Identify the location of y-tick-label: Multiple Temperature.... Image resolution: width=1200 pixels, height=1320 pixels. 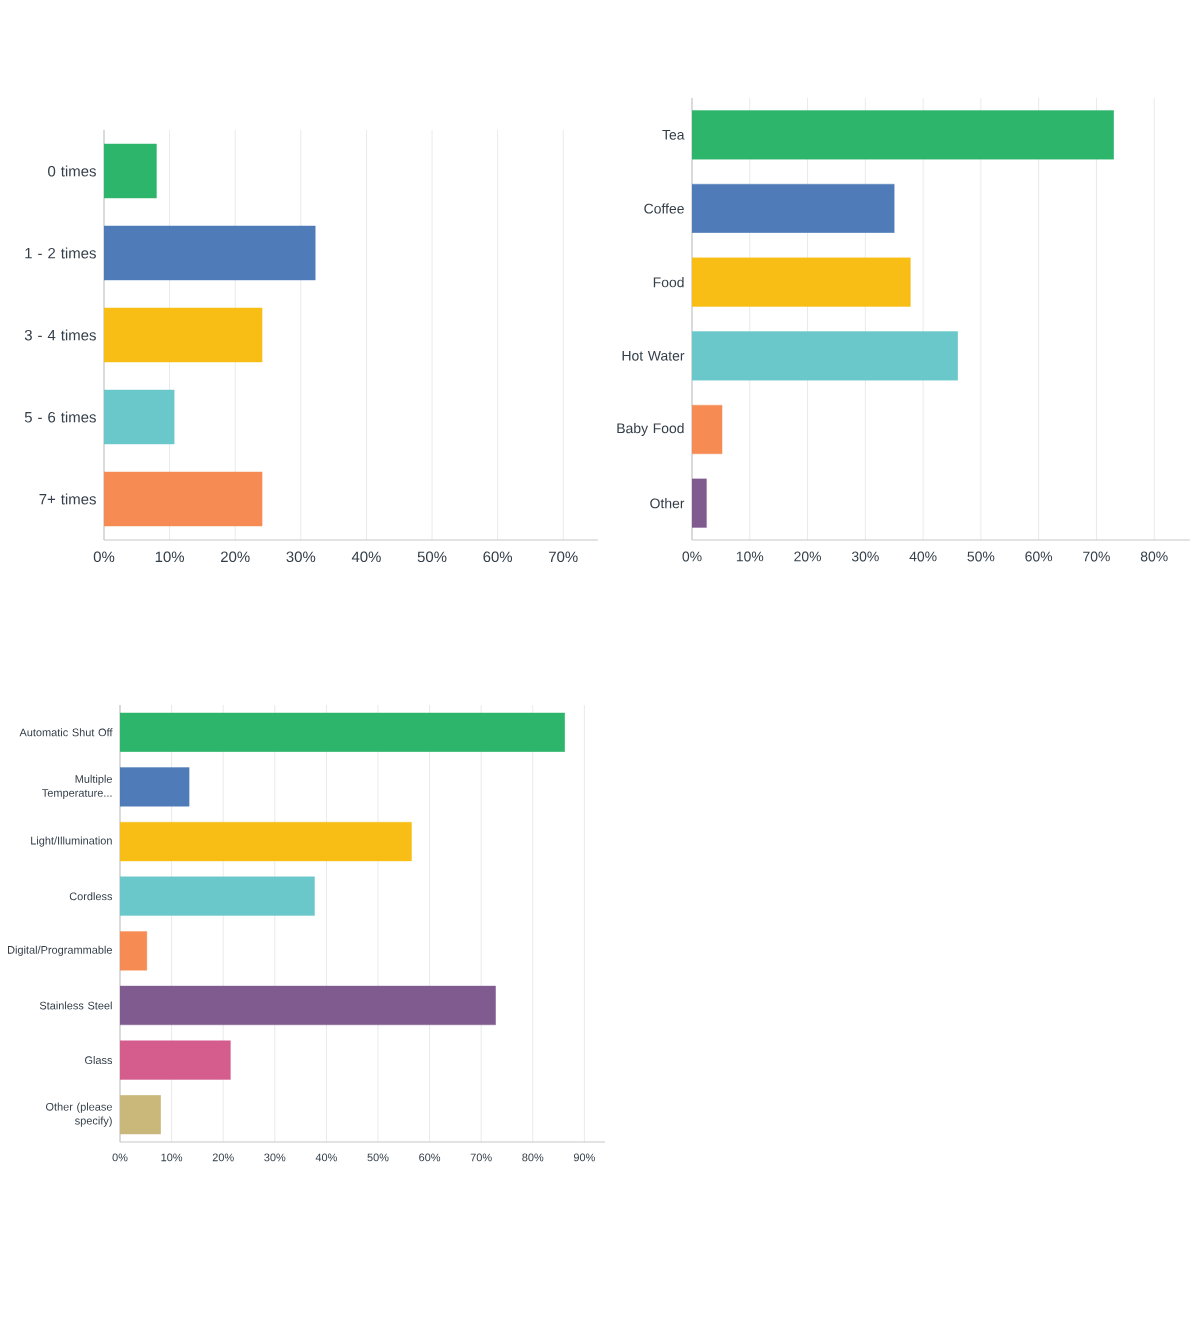
(77, 787).